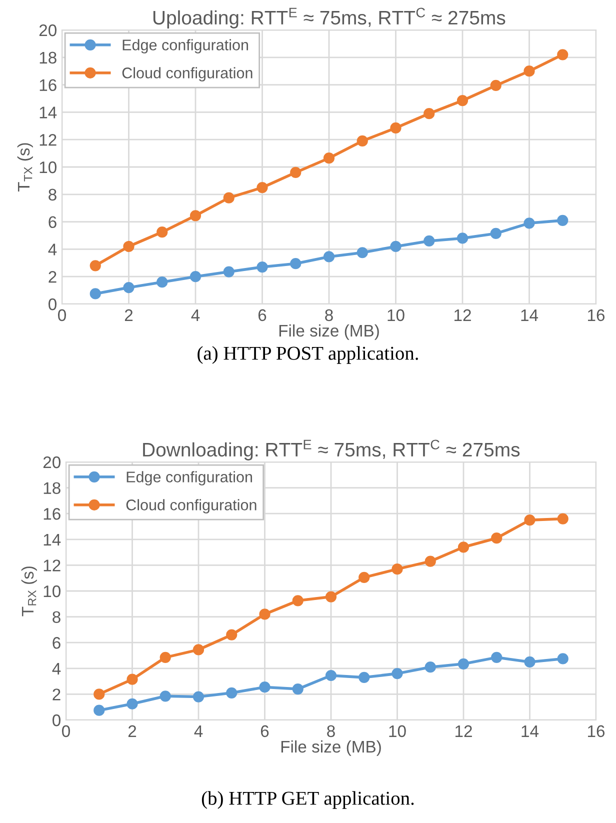 The height and width of the screenshot is (823, 616). Describe the element at coordinates (331, 450) in the screenshot. I see `chart-title: Downloading: RTT$^{E}$ ≈ 75ms, RTT$^{C}$ ≈ 275ms` at that location.